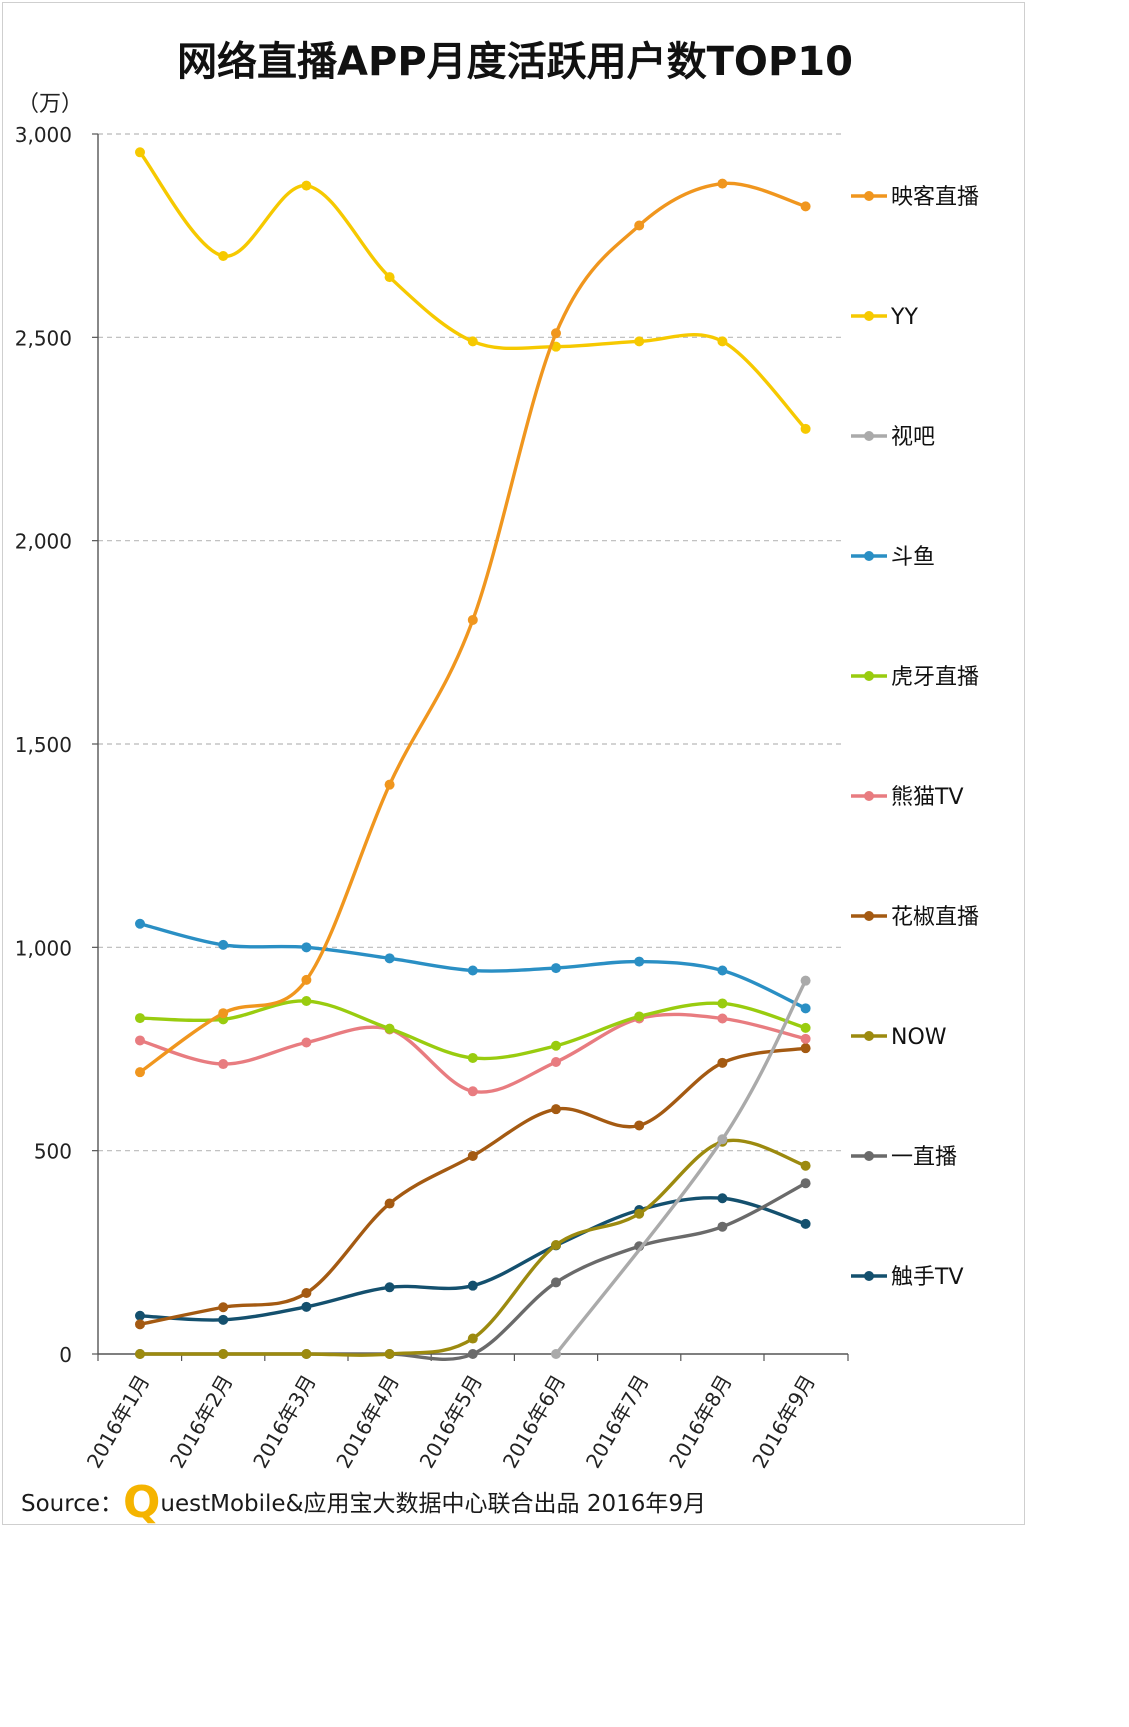 The width and height of the screenshot is (1129, 1727). I want to click on x-tick-label: 2016年5月, so click(451, 1422).